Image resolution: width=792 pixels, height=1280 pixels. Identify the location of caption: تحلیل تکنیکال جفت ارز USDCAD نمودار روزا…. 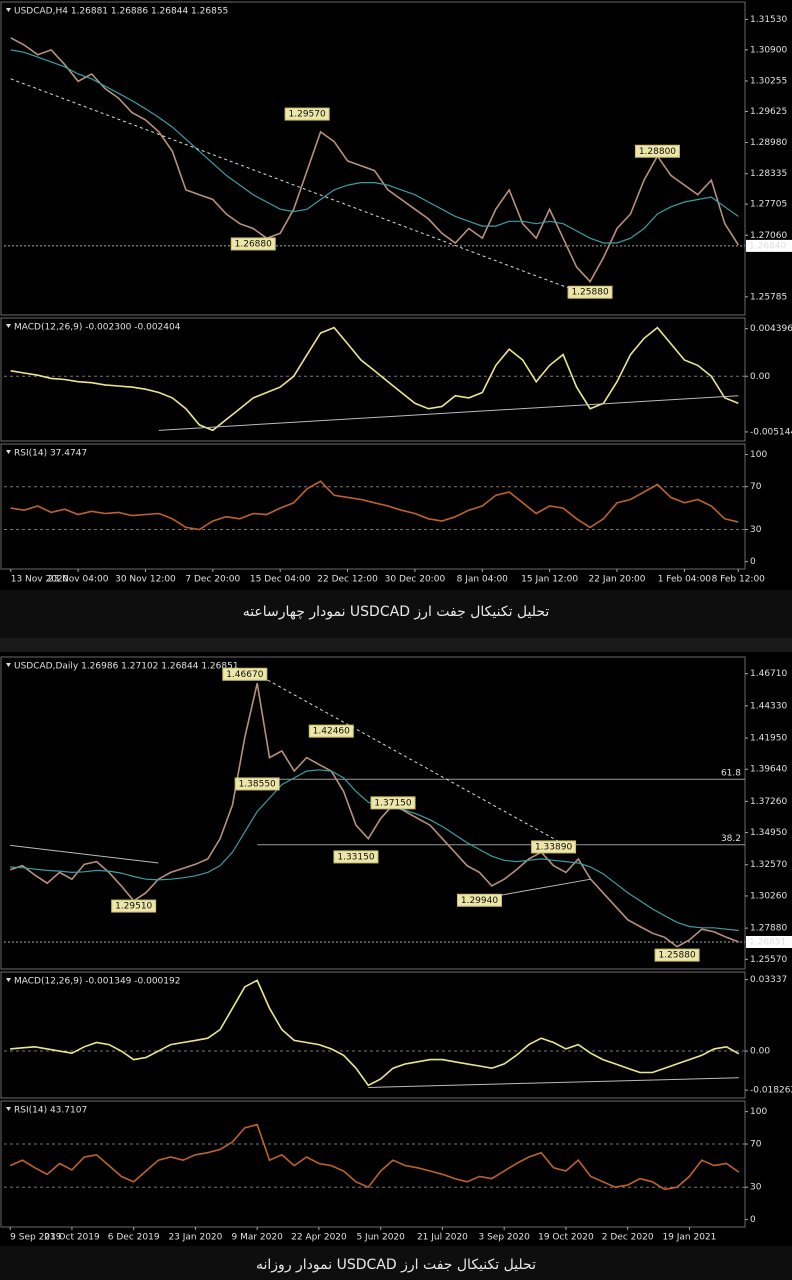
(396, 1265).